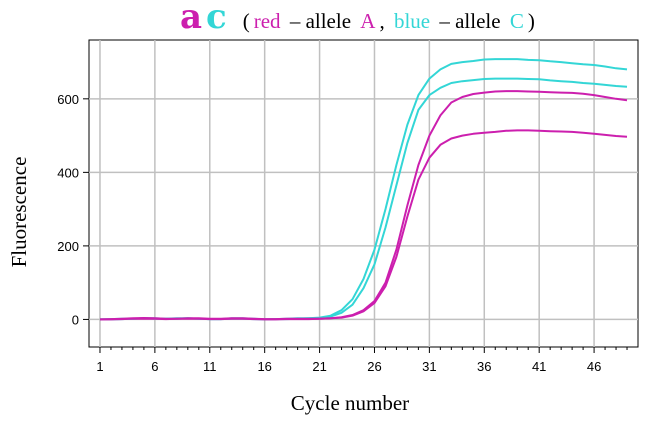 This screenshot has width=648, height=424. Describe the element at coordinates (264, 366) in the screenshot. I see `x-tick-label: 16` at that location.